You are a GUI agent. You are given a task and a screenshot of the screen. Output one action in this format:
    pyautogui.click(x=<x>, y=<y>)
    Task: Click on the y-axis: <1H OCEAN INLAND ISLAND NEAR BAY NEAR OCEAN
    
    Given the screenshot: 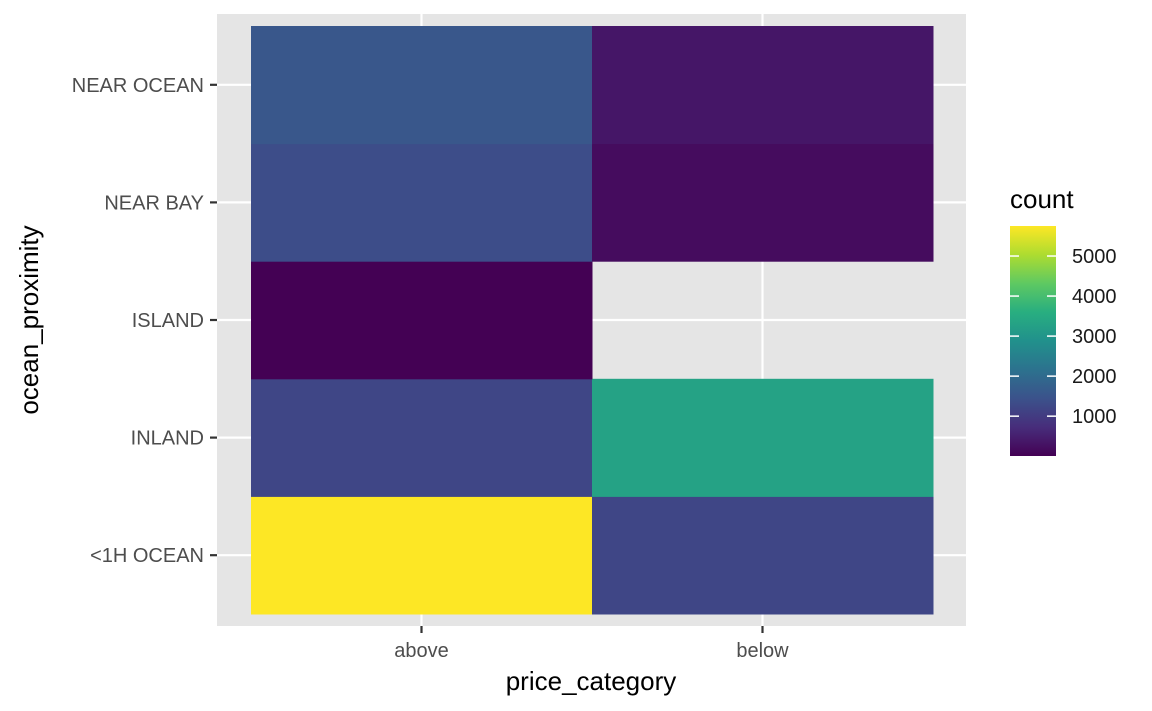 What is the action you would take?
    pyautogui.click(x=144, y=321)
    